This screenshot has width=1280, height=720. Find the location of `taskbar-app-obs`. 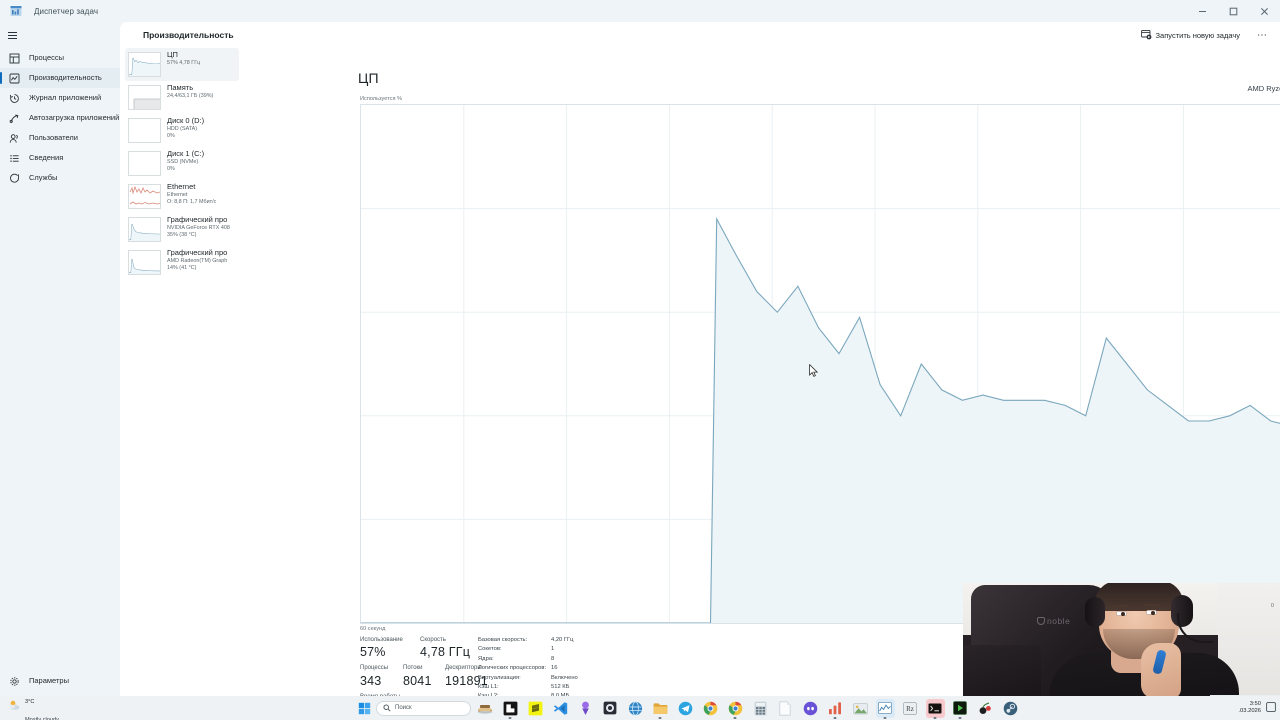

taskbar-app-obs is located at coordinates (610, 708).